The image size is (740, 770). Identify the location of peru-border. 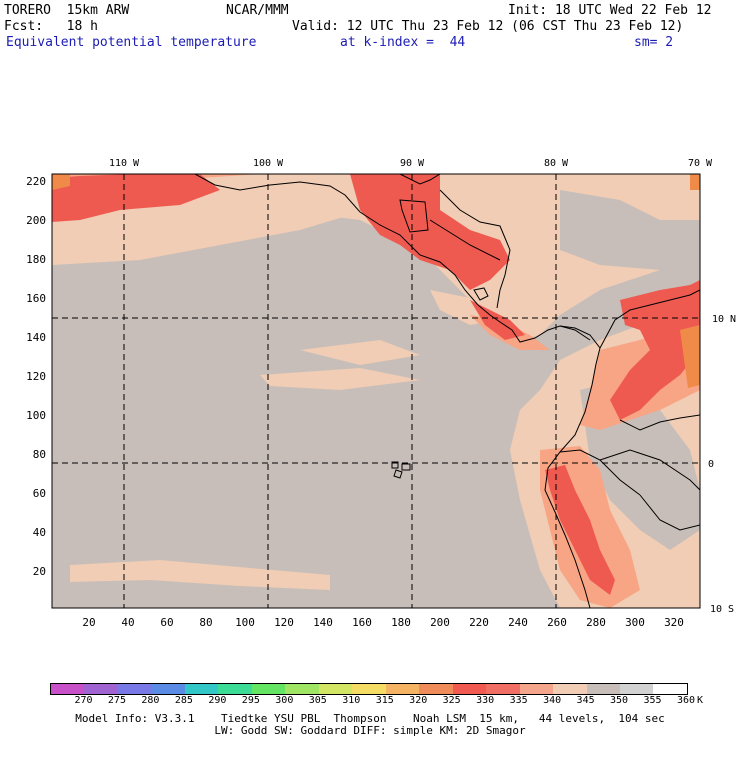
(649, 470).